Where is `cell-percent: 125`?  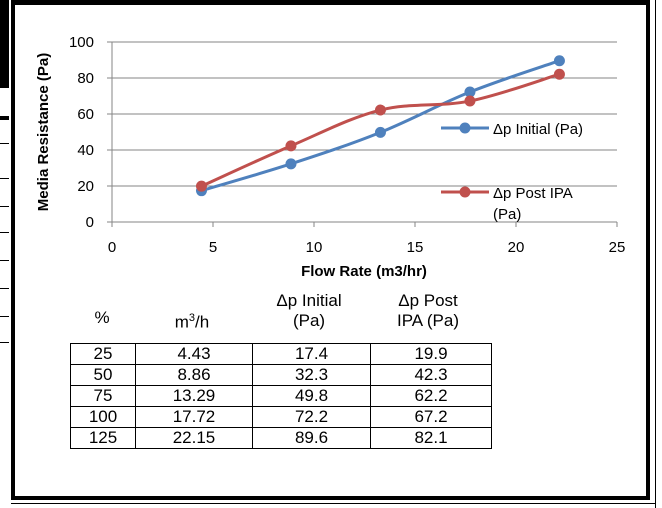
cell-percent: 125 is located at coordinates (103, 438).